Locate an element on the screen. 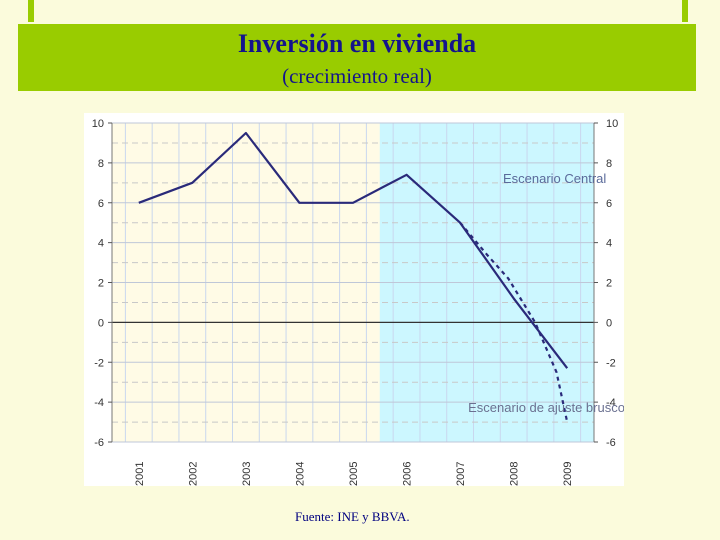 The height and width of the screenshot is (540, 720). title-band: Inversión en vivienda (crecimiento real) is located at coordinates (357, 57).